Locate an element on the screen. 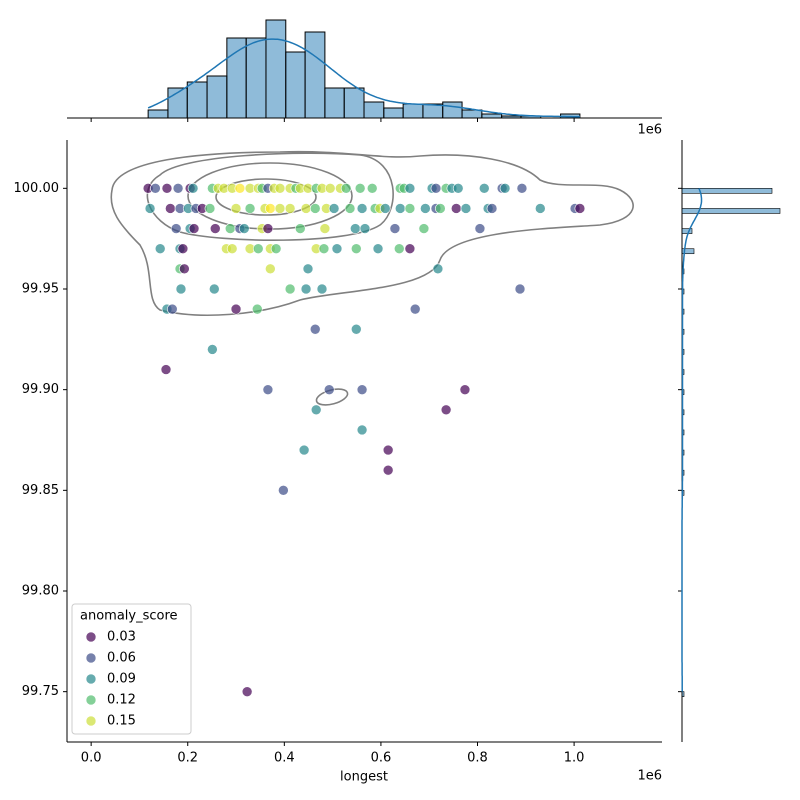  top-offset-label: 1e6 is located at coordinates (649, 130).